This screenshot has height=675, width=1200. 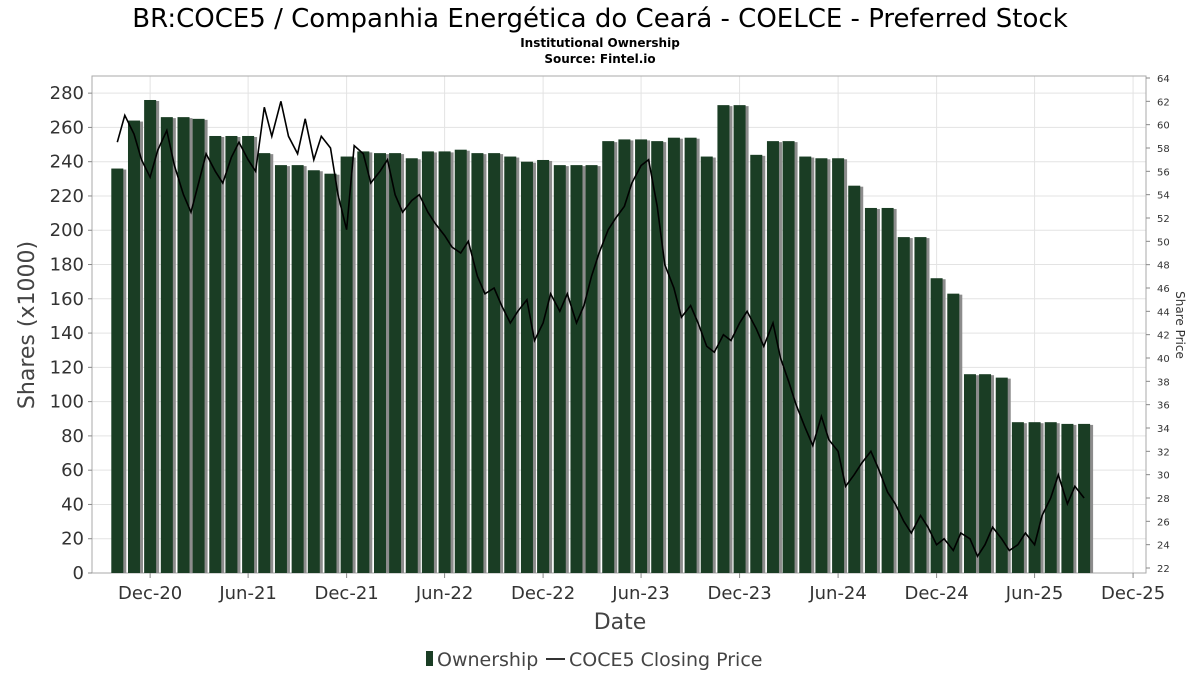 I want to click on y-tick-label: 100, so click(x=67, y=402).